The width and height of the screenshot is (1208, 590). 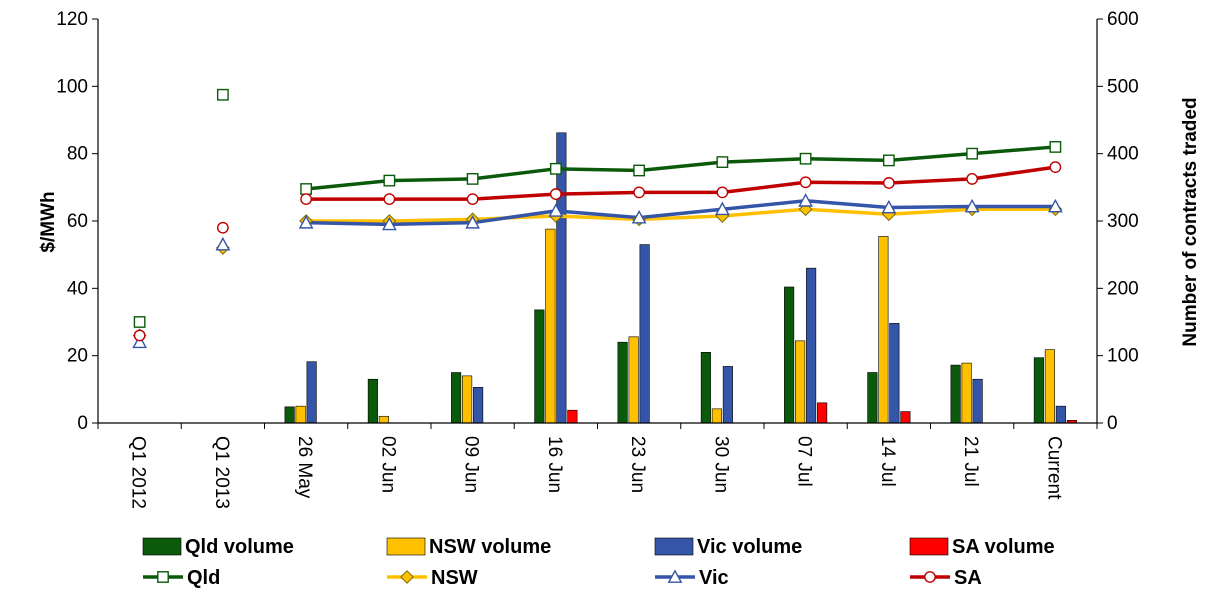 What do you see at coordinates (929, 546) in the screenshot?
I see `legend-swatch-sa-volume` at bounding box center [929, 546].